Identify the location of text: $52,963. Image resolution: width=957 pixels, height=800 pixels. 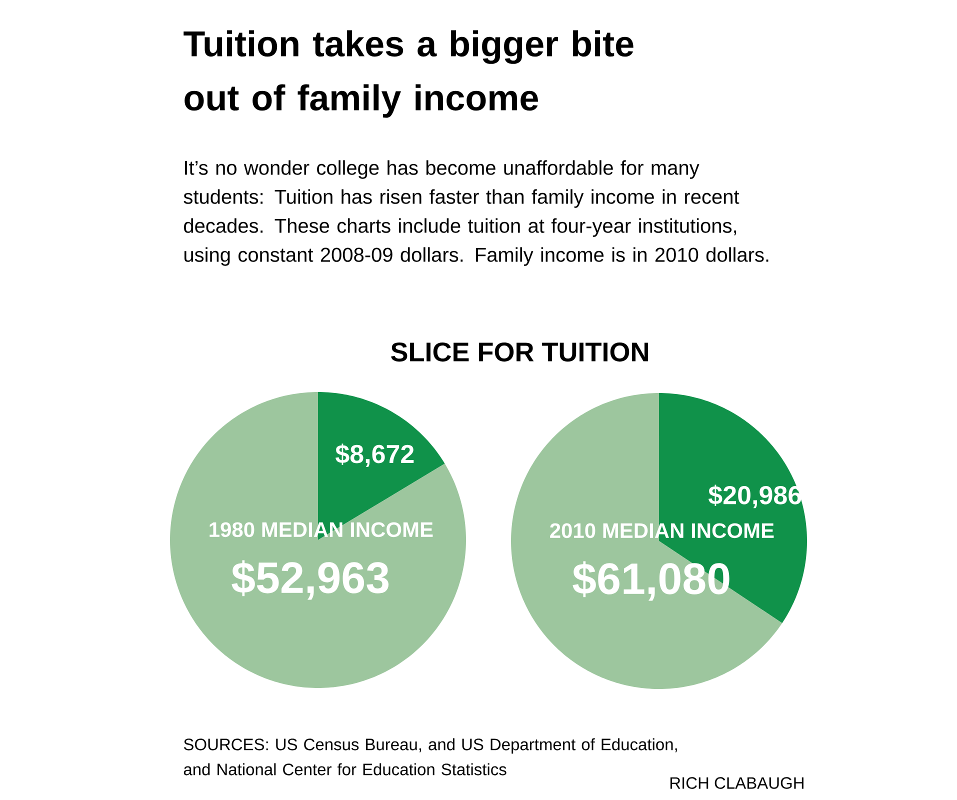
(310, 580).